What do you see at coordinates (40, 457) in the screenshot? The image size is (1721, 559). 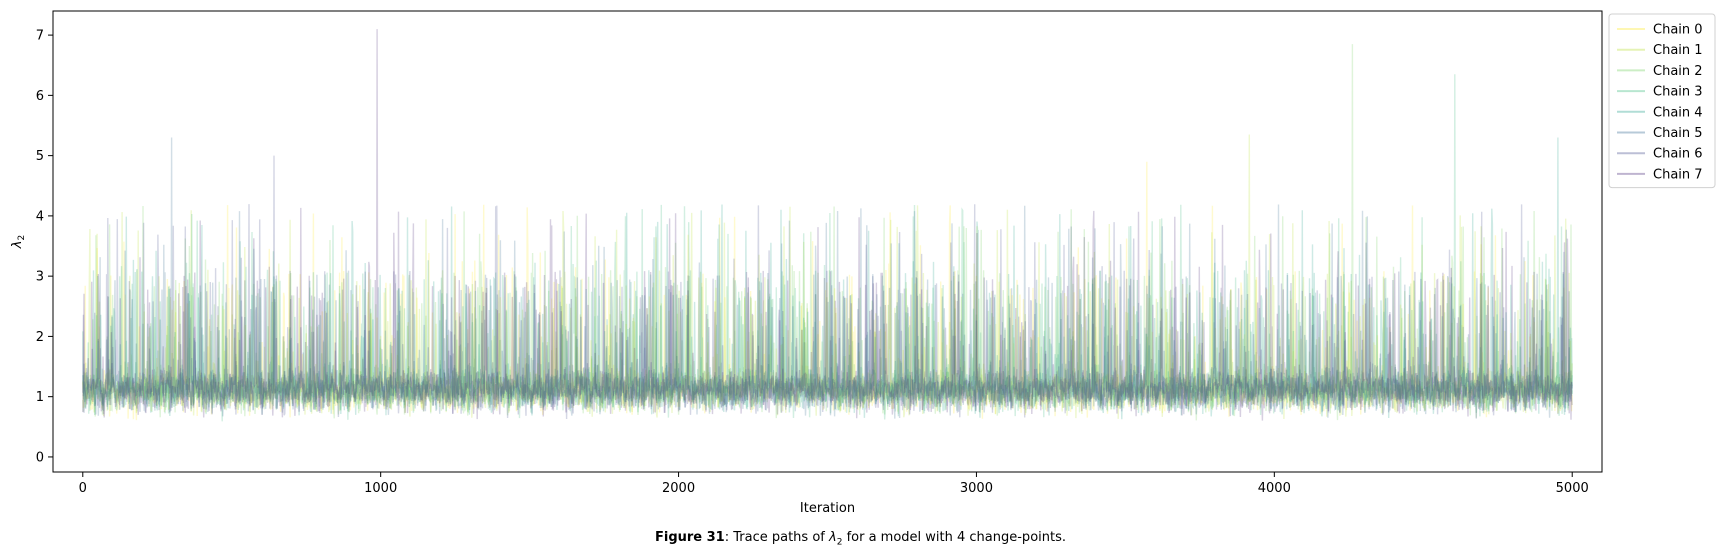 I see `y-tick-label: 0` at bounding box center [40, 457].